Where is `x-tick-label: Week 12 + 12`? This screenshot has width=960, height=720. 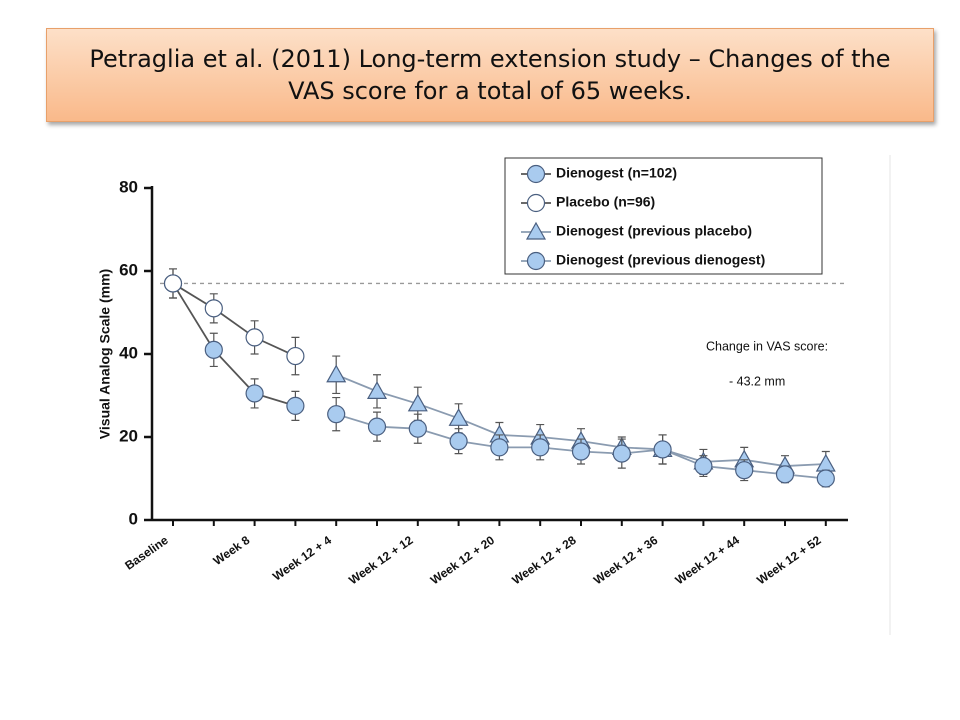
x-tick-label: Week 12 + 12 is located at coordinates (381, 560).